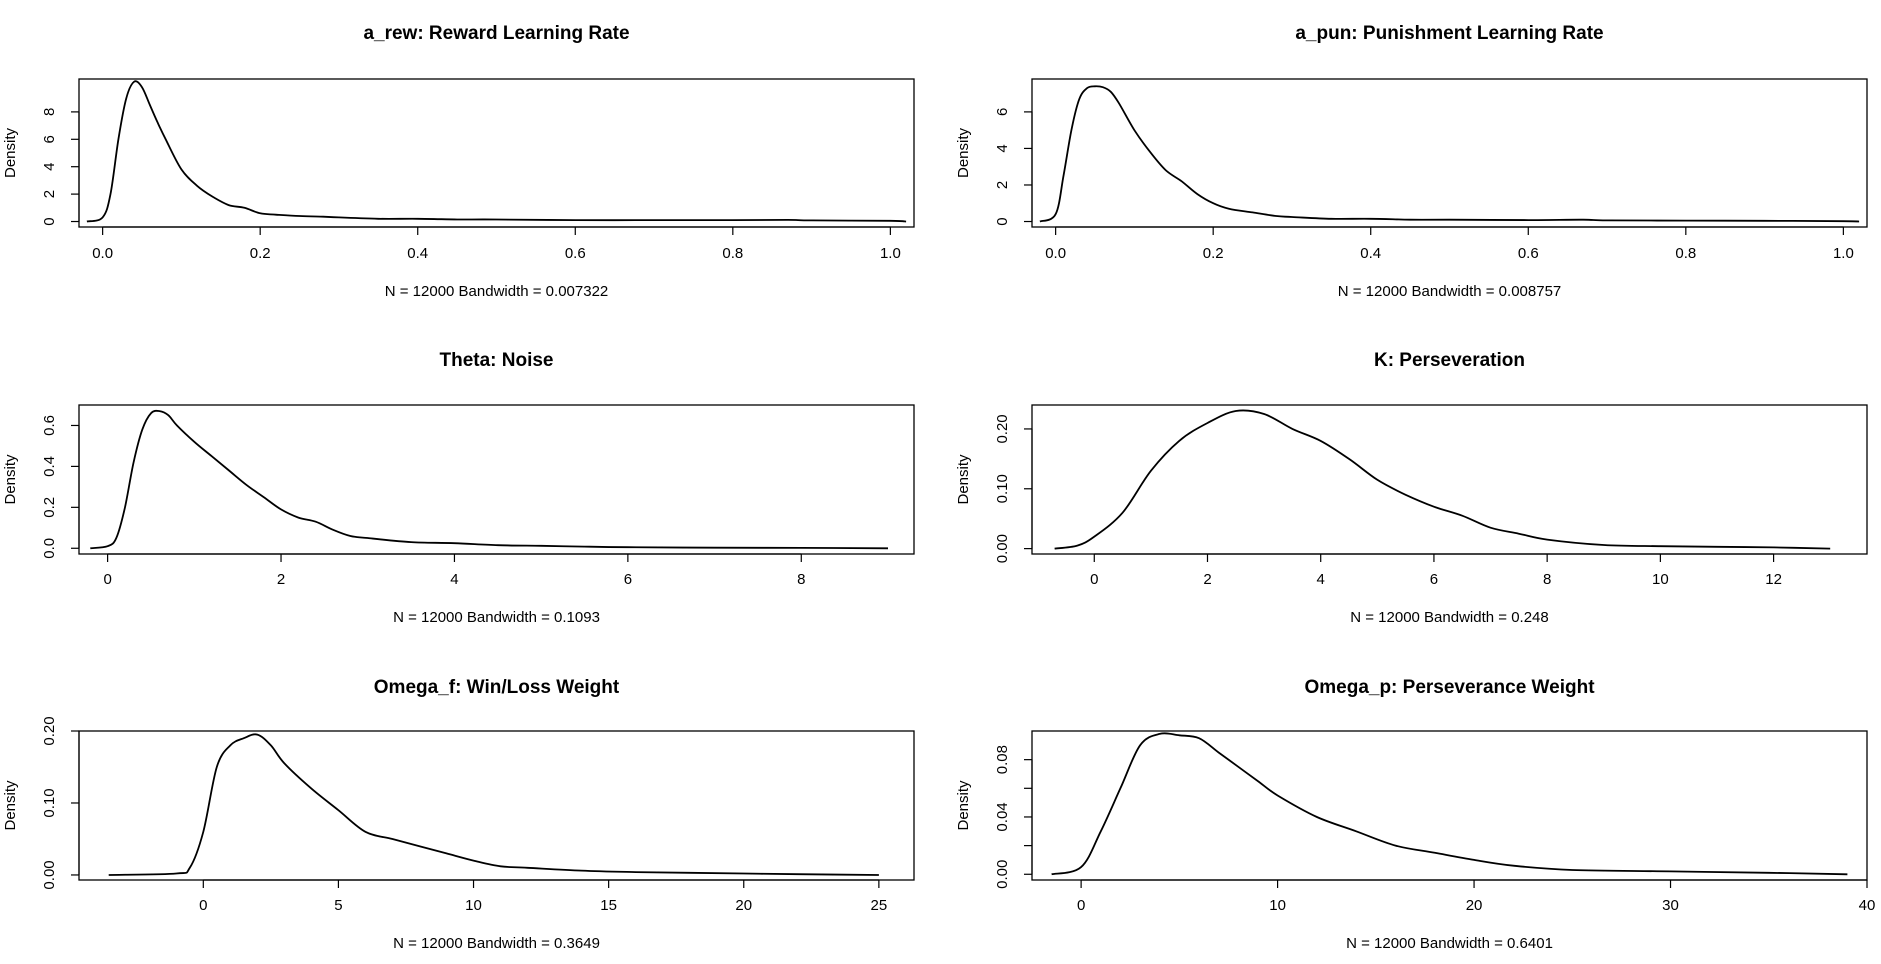 The height and width of the screenshot is (964, 1881). I want to click on x-axis: 0 2 4 6 8 10 12, so click(1436, 570).